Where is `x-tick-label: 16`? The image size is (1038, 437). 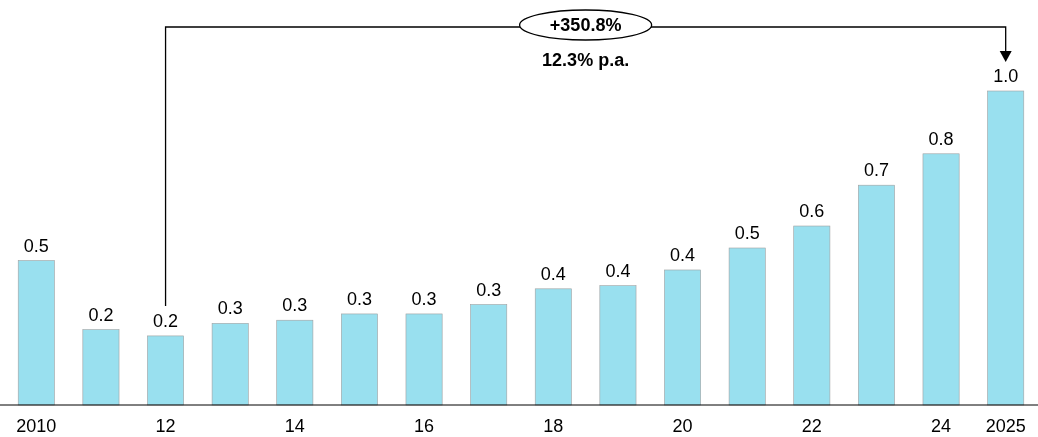 x-tick-label: 16 is located at coordinates (424, 426).